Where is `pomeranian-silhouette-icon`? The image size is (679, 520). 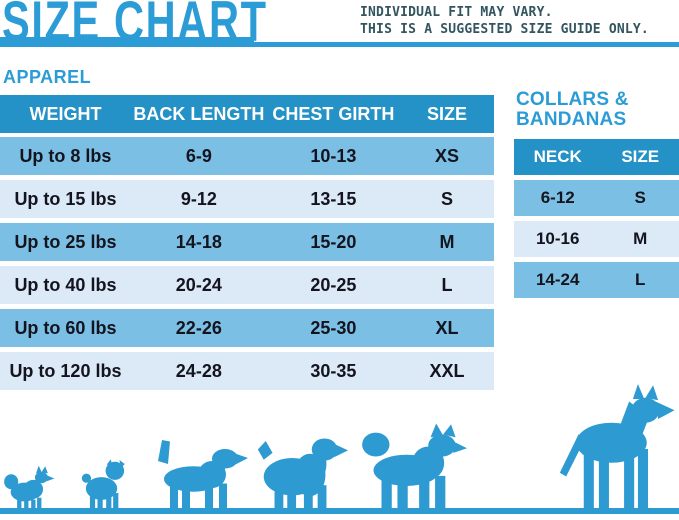 pomeranian-silhouette-icon is located at coordinates (29, 487).